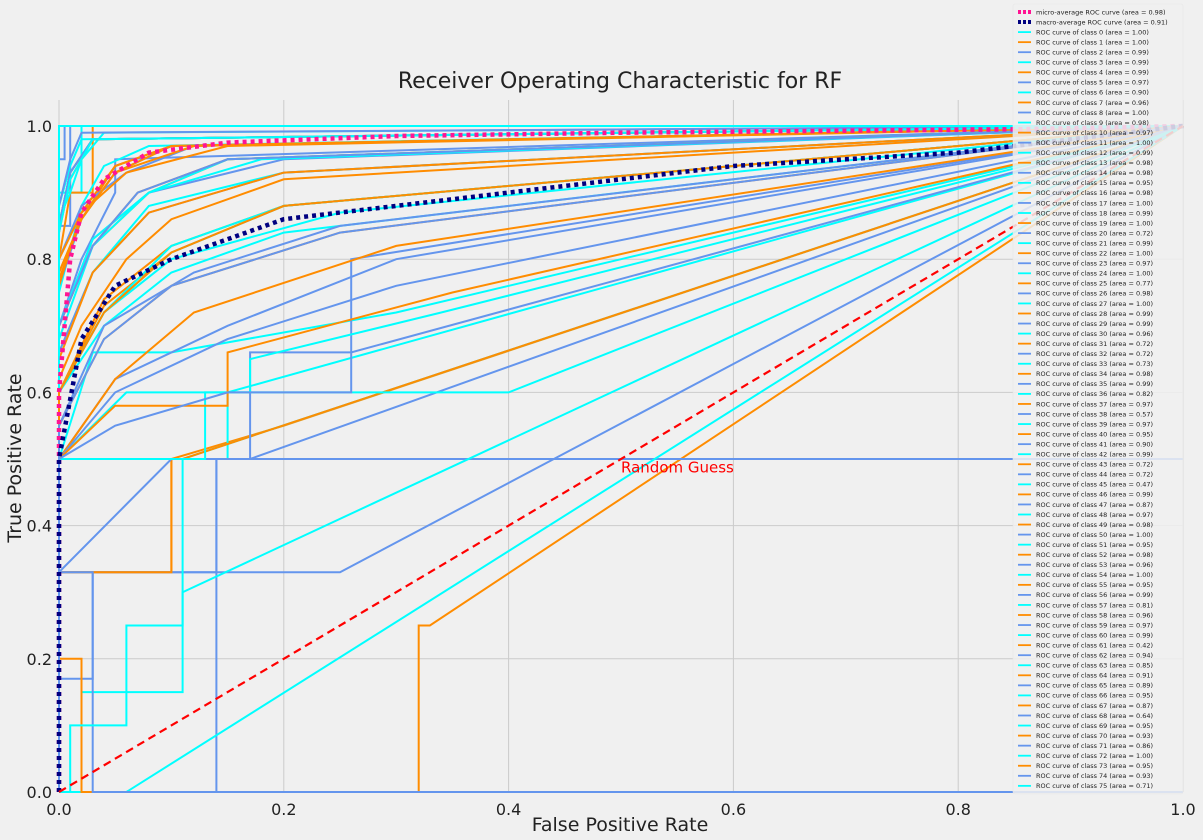 The width and height of the screenshot is (1203, 840). I want to click on legend-entry: ROC curve of class 40 (area = 0.95), so click(1094, 434).